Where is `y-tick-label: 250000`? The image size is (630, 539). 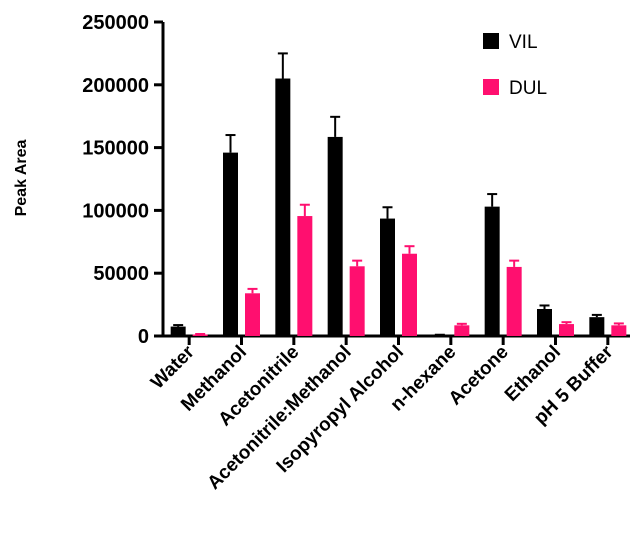
y-tick-label: 250000 is located at coordinates (115, 23).